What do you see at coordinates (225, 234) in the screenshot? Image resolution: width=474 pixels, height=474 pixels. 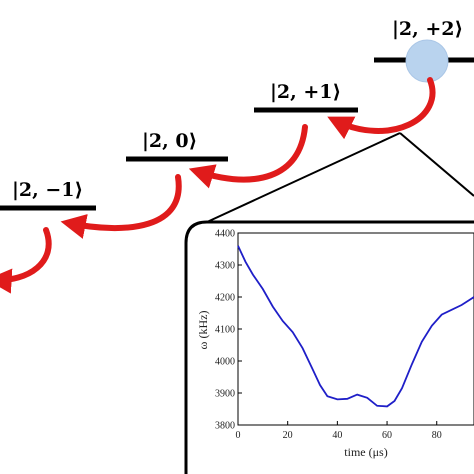 I see `y-tick-label: 4400` at bounding box center [225, 234].